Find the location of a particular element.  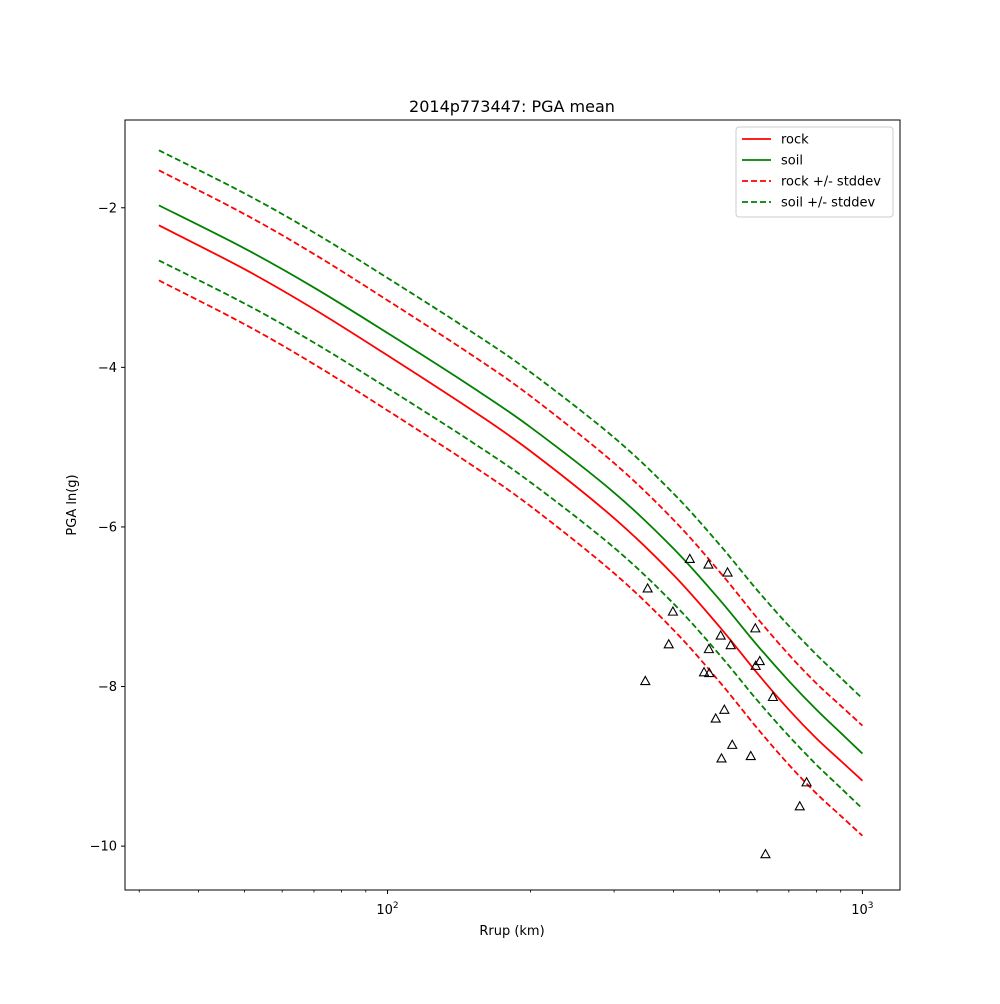

y-axis-label: PGA ln(g) is located at coordinates (72, 504).